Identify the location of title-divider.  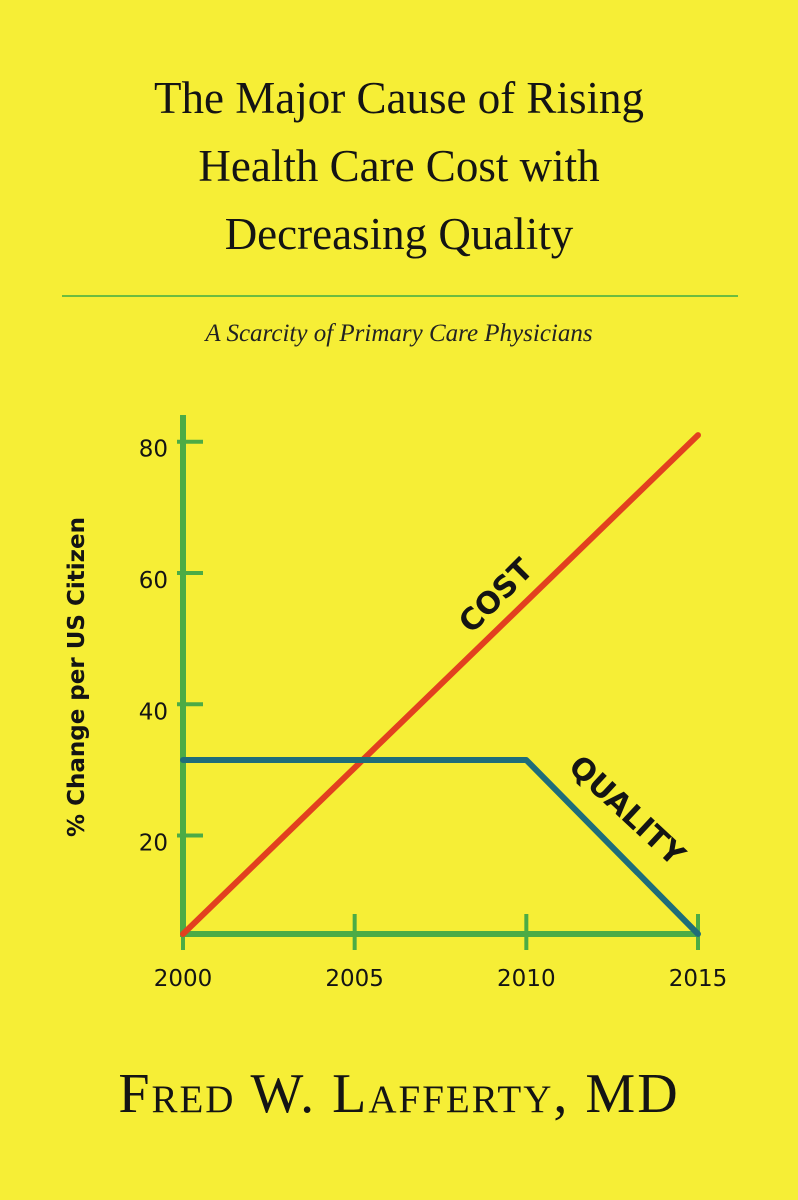
(400, 296).